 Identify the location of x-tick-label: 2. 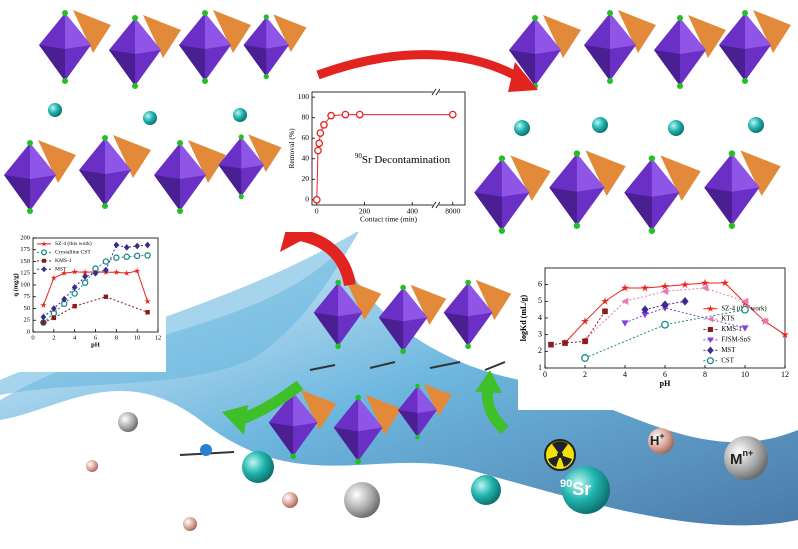
(585, 374).